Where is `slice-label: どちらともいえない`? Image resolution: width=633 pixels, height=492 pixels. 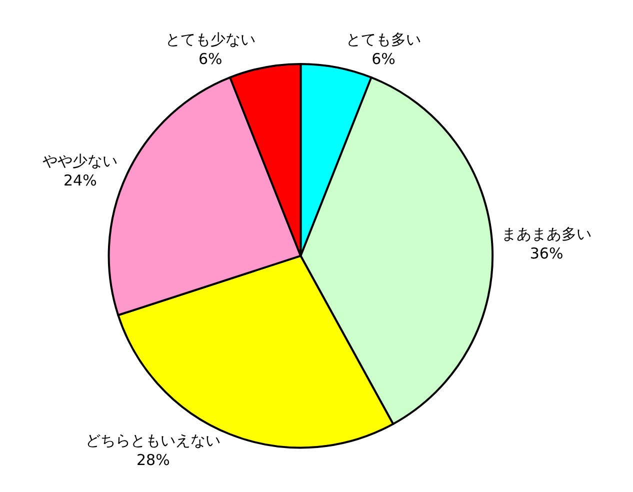 slice-label: どちらともいえない is located at coordinates (153, 441).